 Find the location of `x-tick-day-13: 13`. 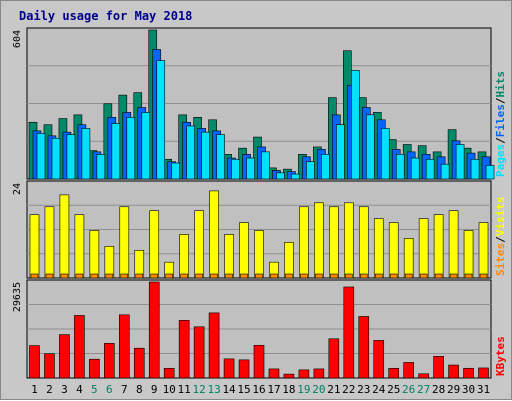

x-tick-day-13: 13 is located at coordinates (213, 389).